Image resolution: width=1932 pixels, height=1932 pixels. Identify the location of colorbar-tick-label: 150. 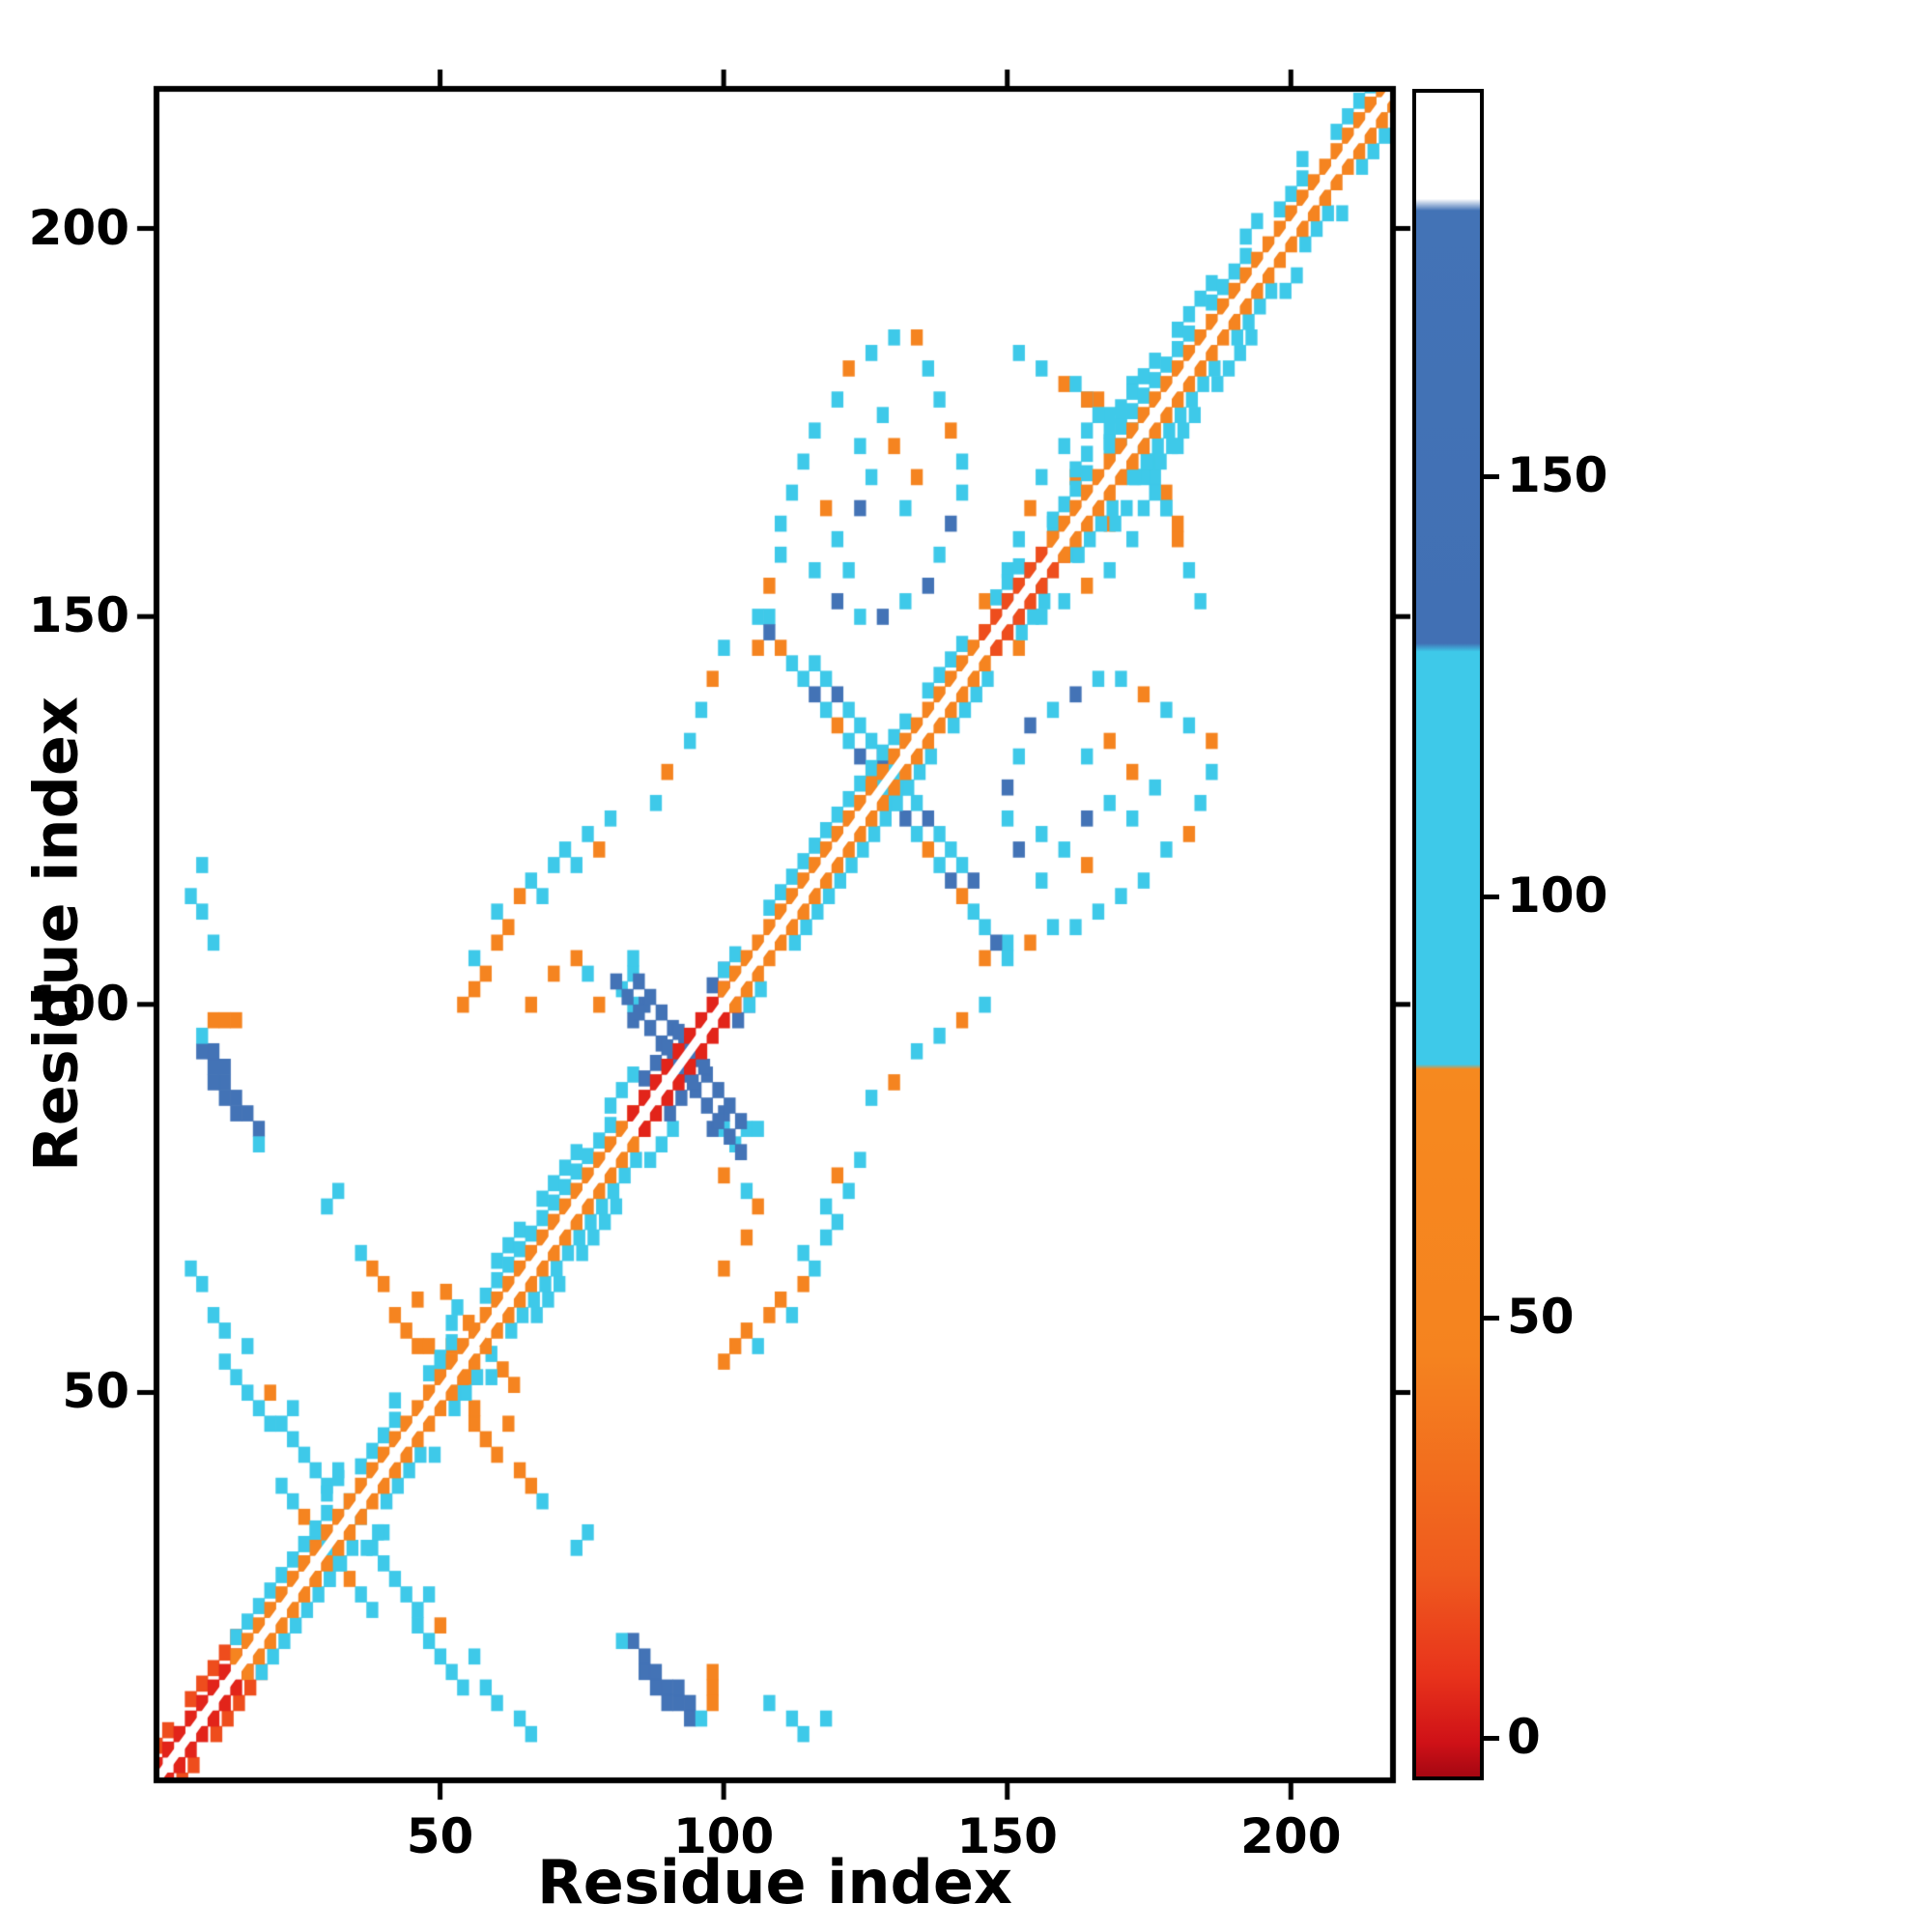
(1557, 474).